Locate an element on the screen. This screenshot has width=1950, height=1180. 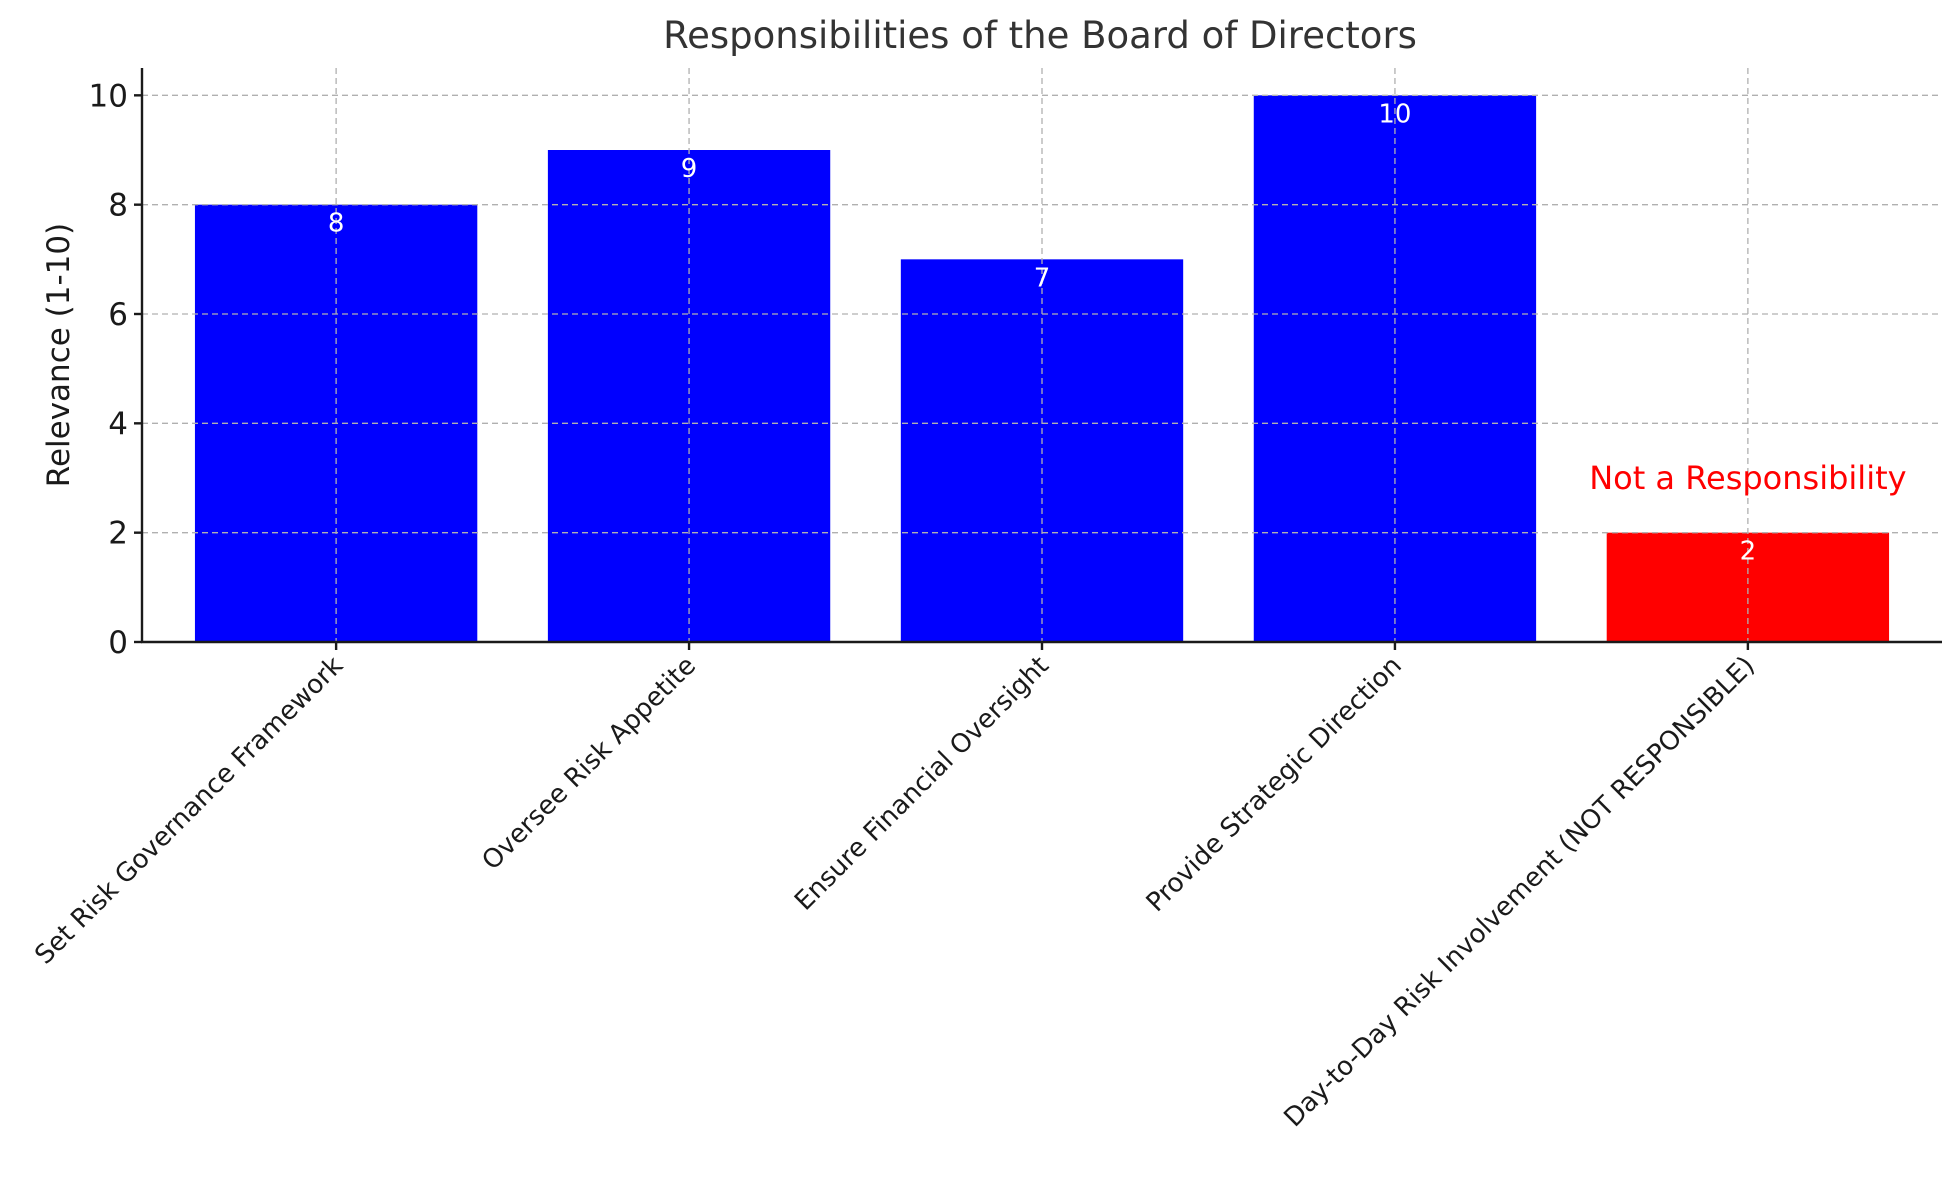
y-tick-label-0: 0 is located at coordinates (118, 643).